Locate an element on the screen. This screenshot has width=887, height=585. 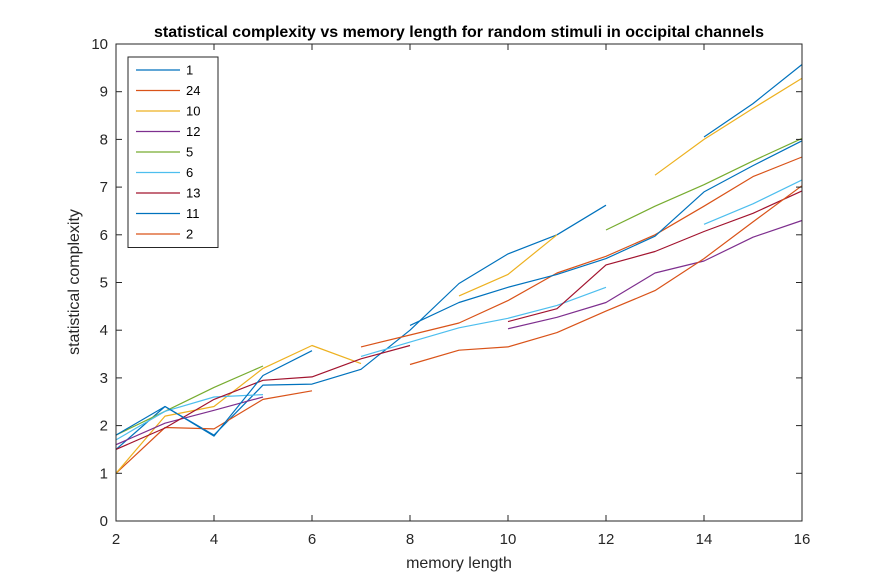
x-tick-label: 6 is located at coordinates (312, 539).